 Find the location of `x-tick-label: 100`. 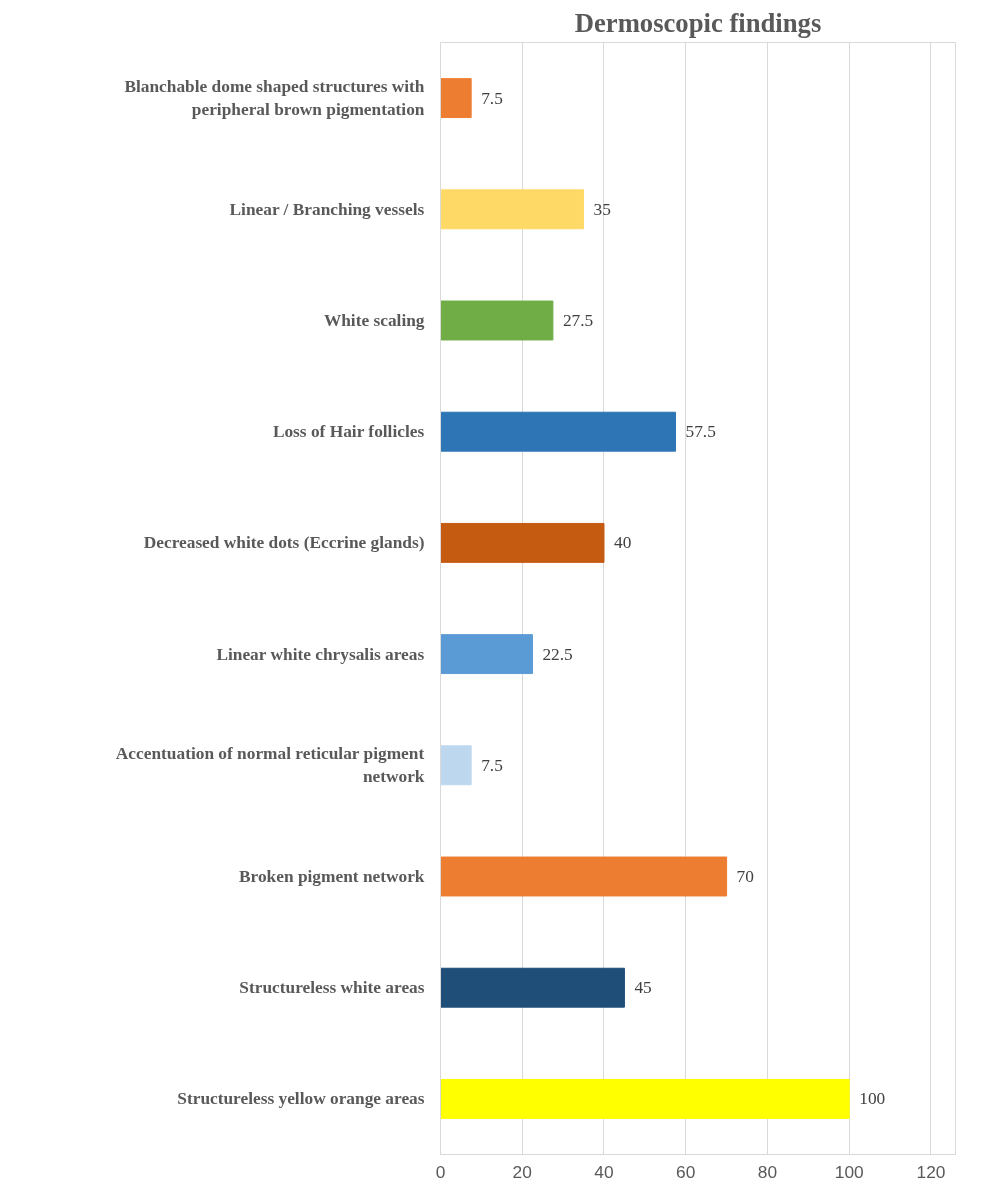

x-tick-label: 100 is located at coordinates (849, 1171).